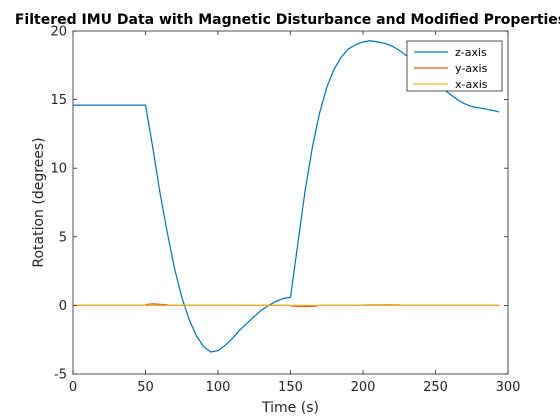 The width and height of the screenshot is (560, 420). I want to click on x-tick-label: 50, so click(145, 387).